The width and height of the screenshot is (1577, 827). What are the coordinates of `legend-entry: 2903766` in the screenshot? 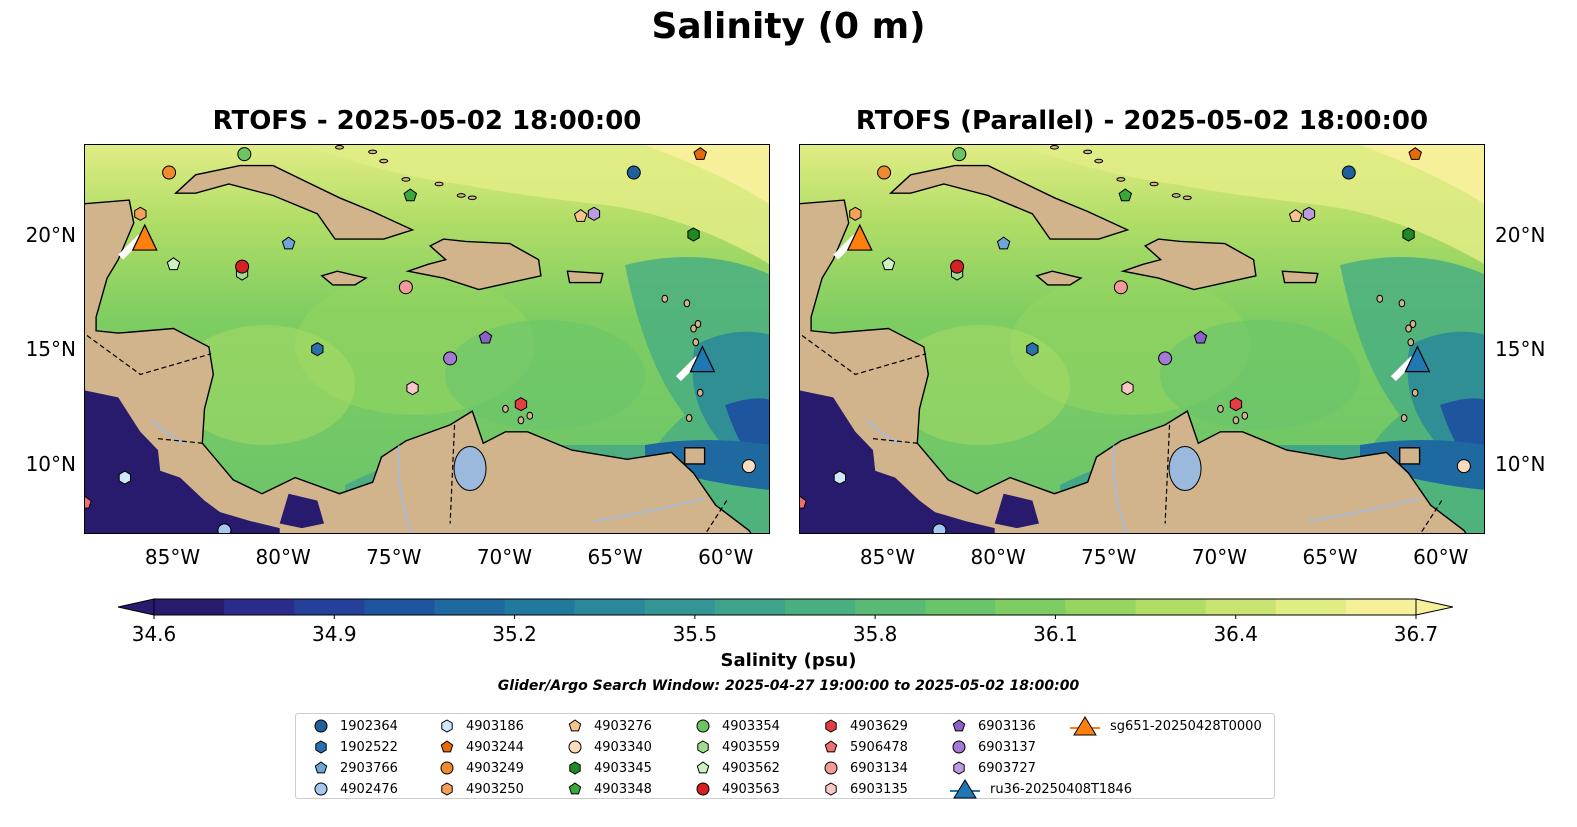 It's located at (354, 768).